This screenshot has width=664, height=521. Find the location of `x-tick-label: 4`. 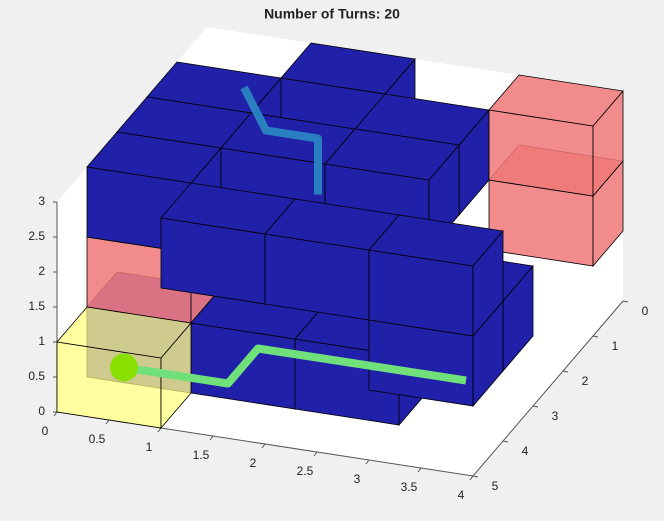

x-tick-label: 4 is located at coordinates (461, 495).